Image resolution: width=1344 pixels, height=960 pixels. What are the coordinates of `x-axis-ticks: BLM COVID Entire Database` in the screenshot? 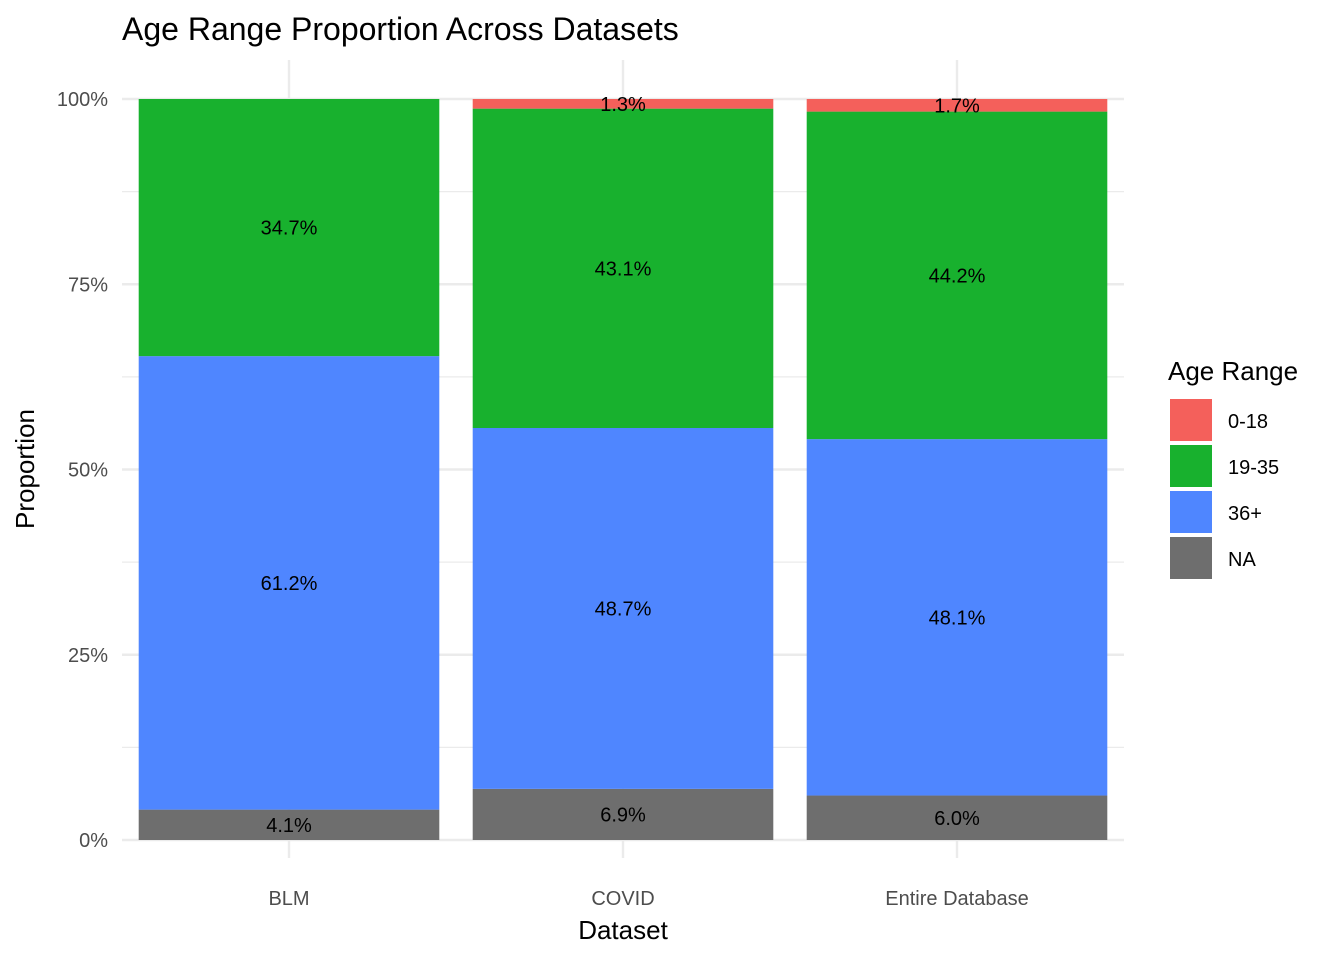 It's located at (648, 899).